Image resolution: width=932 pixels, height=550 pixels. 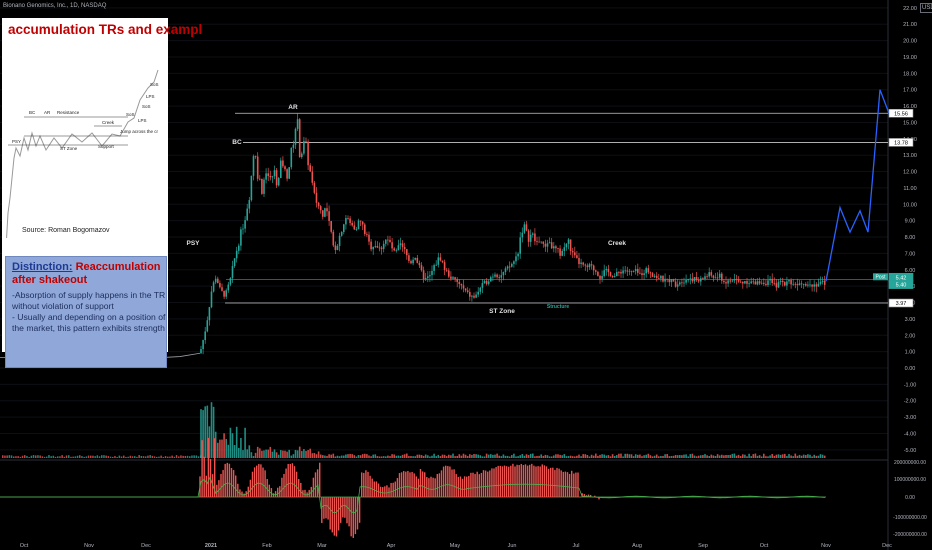 I want to click on price-tick-label: 16.00, so click(x=910, y=107).